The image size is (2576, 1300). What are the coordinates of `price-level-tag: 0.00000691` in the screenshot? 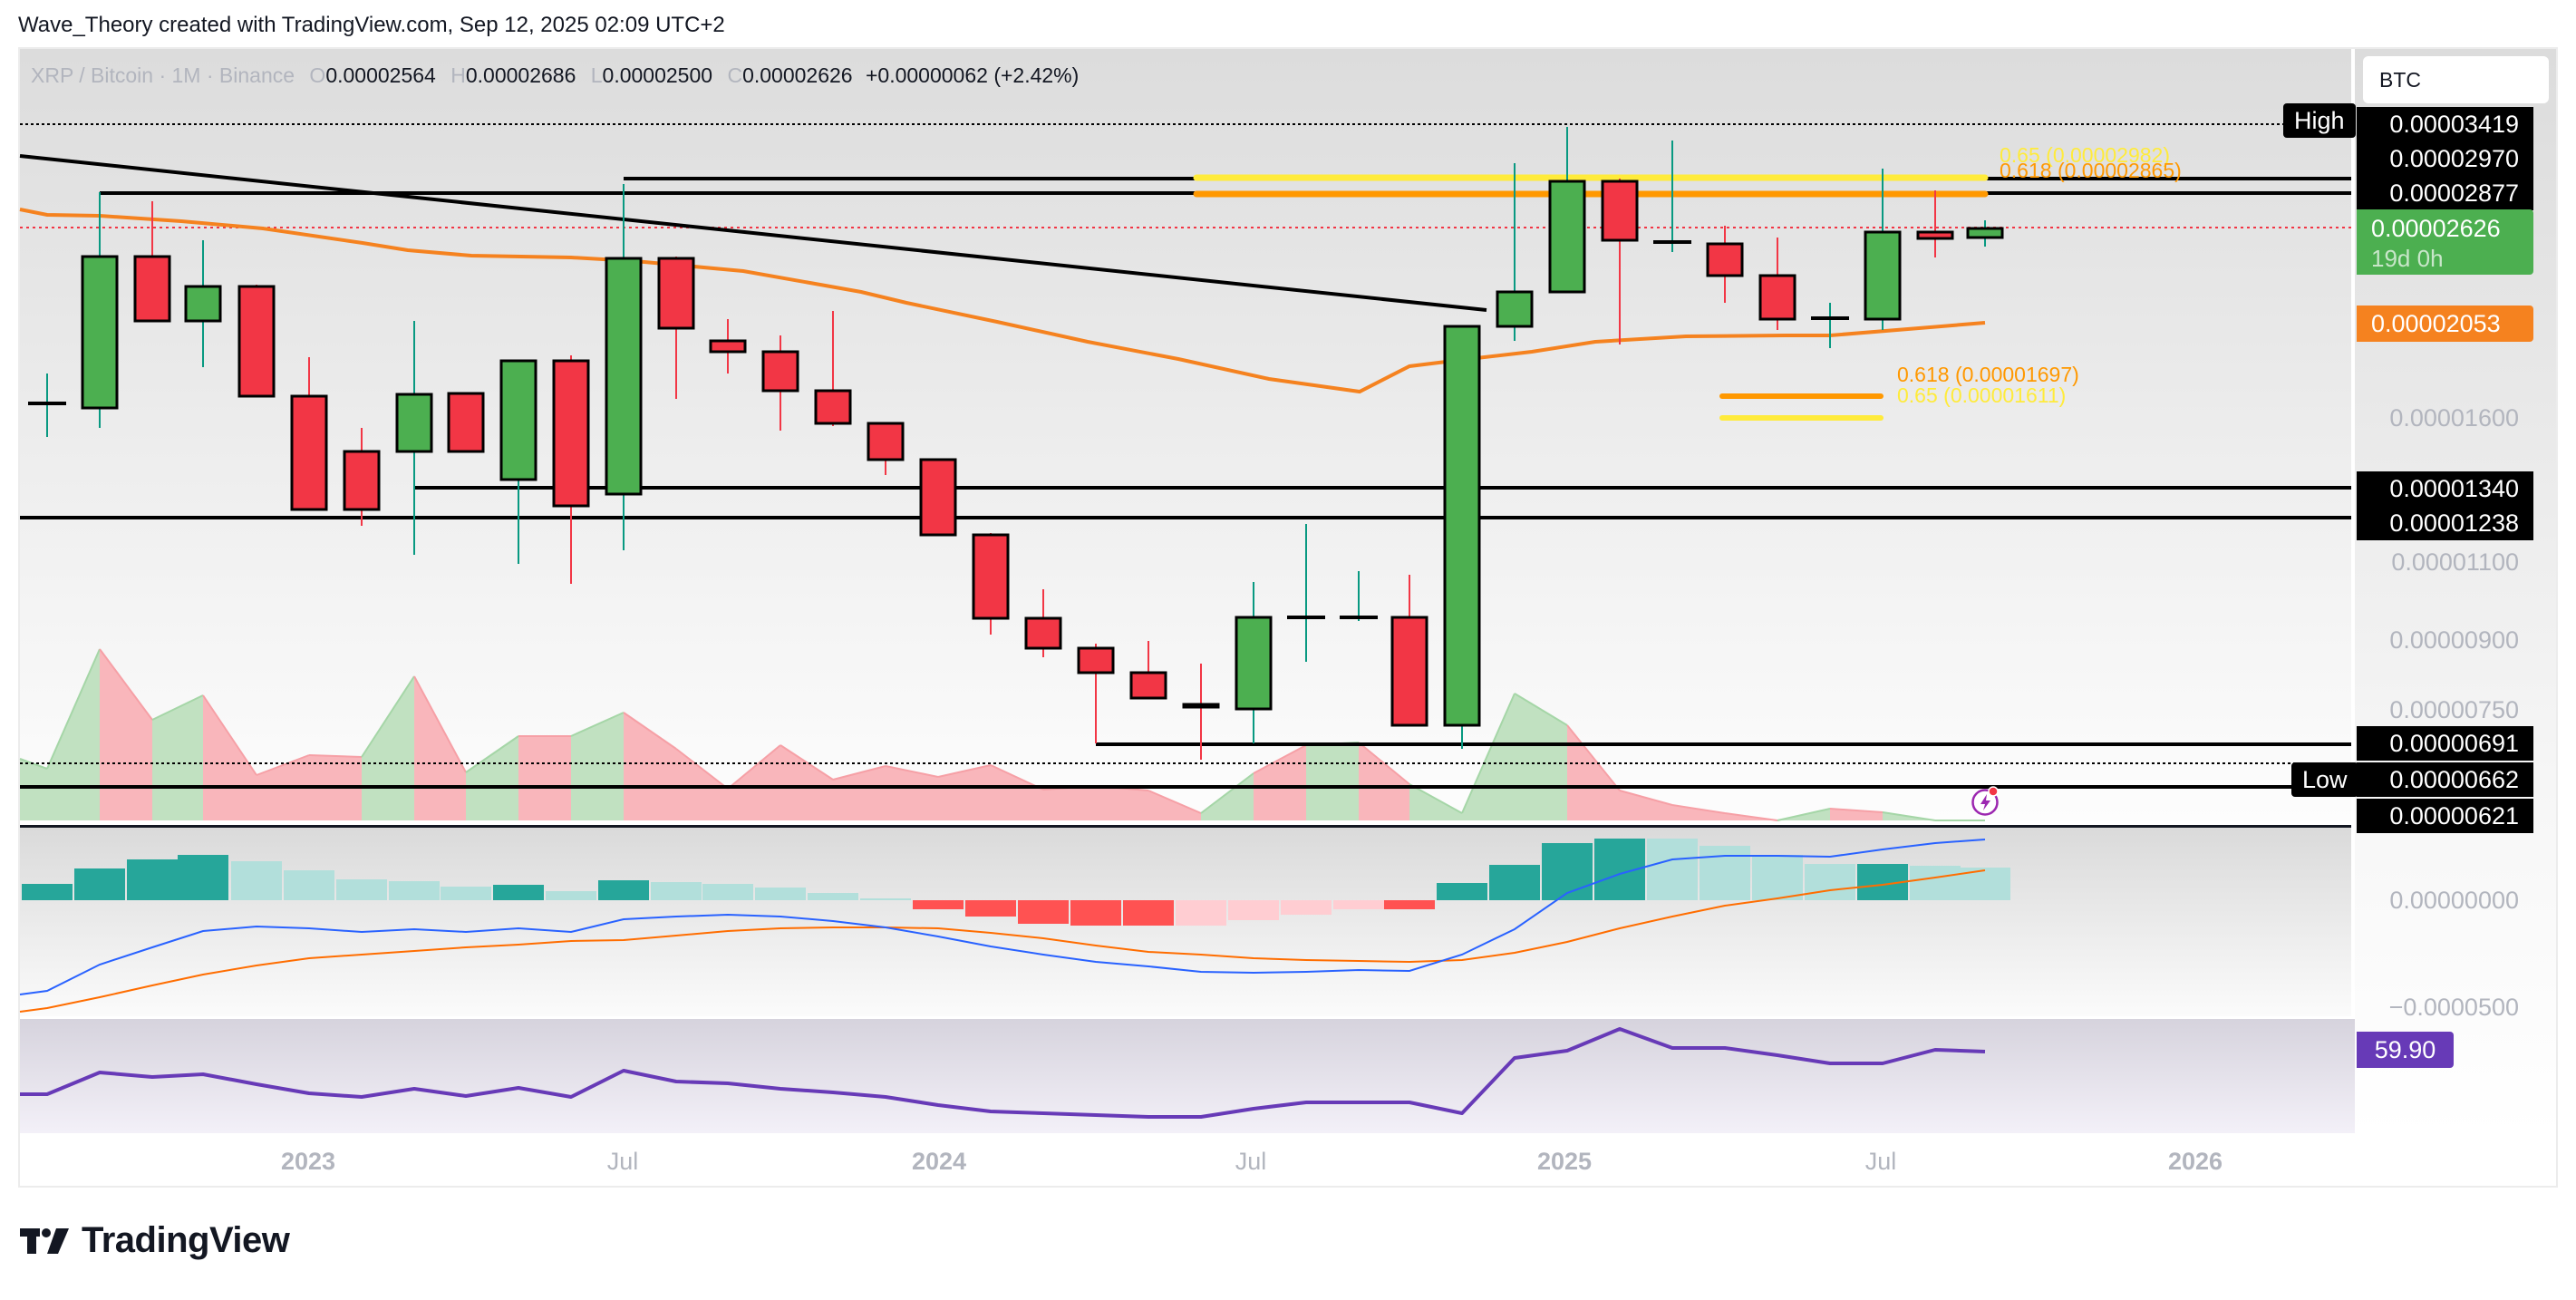 It's located at (2445, 743).